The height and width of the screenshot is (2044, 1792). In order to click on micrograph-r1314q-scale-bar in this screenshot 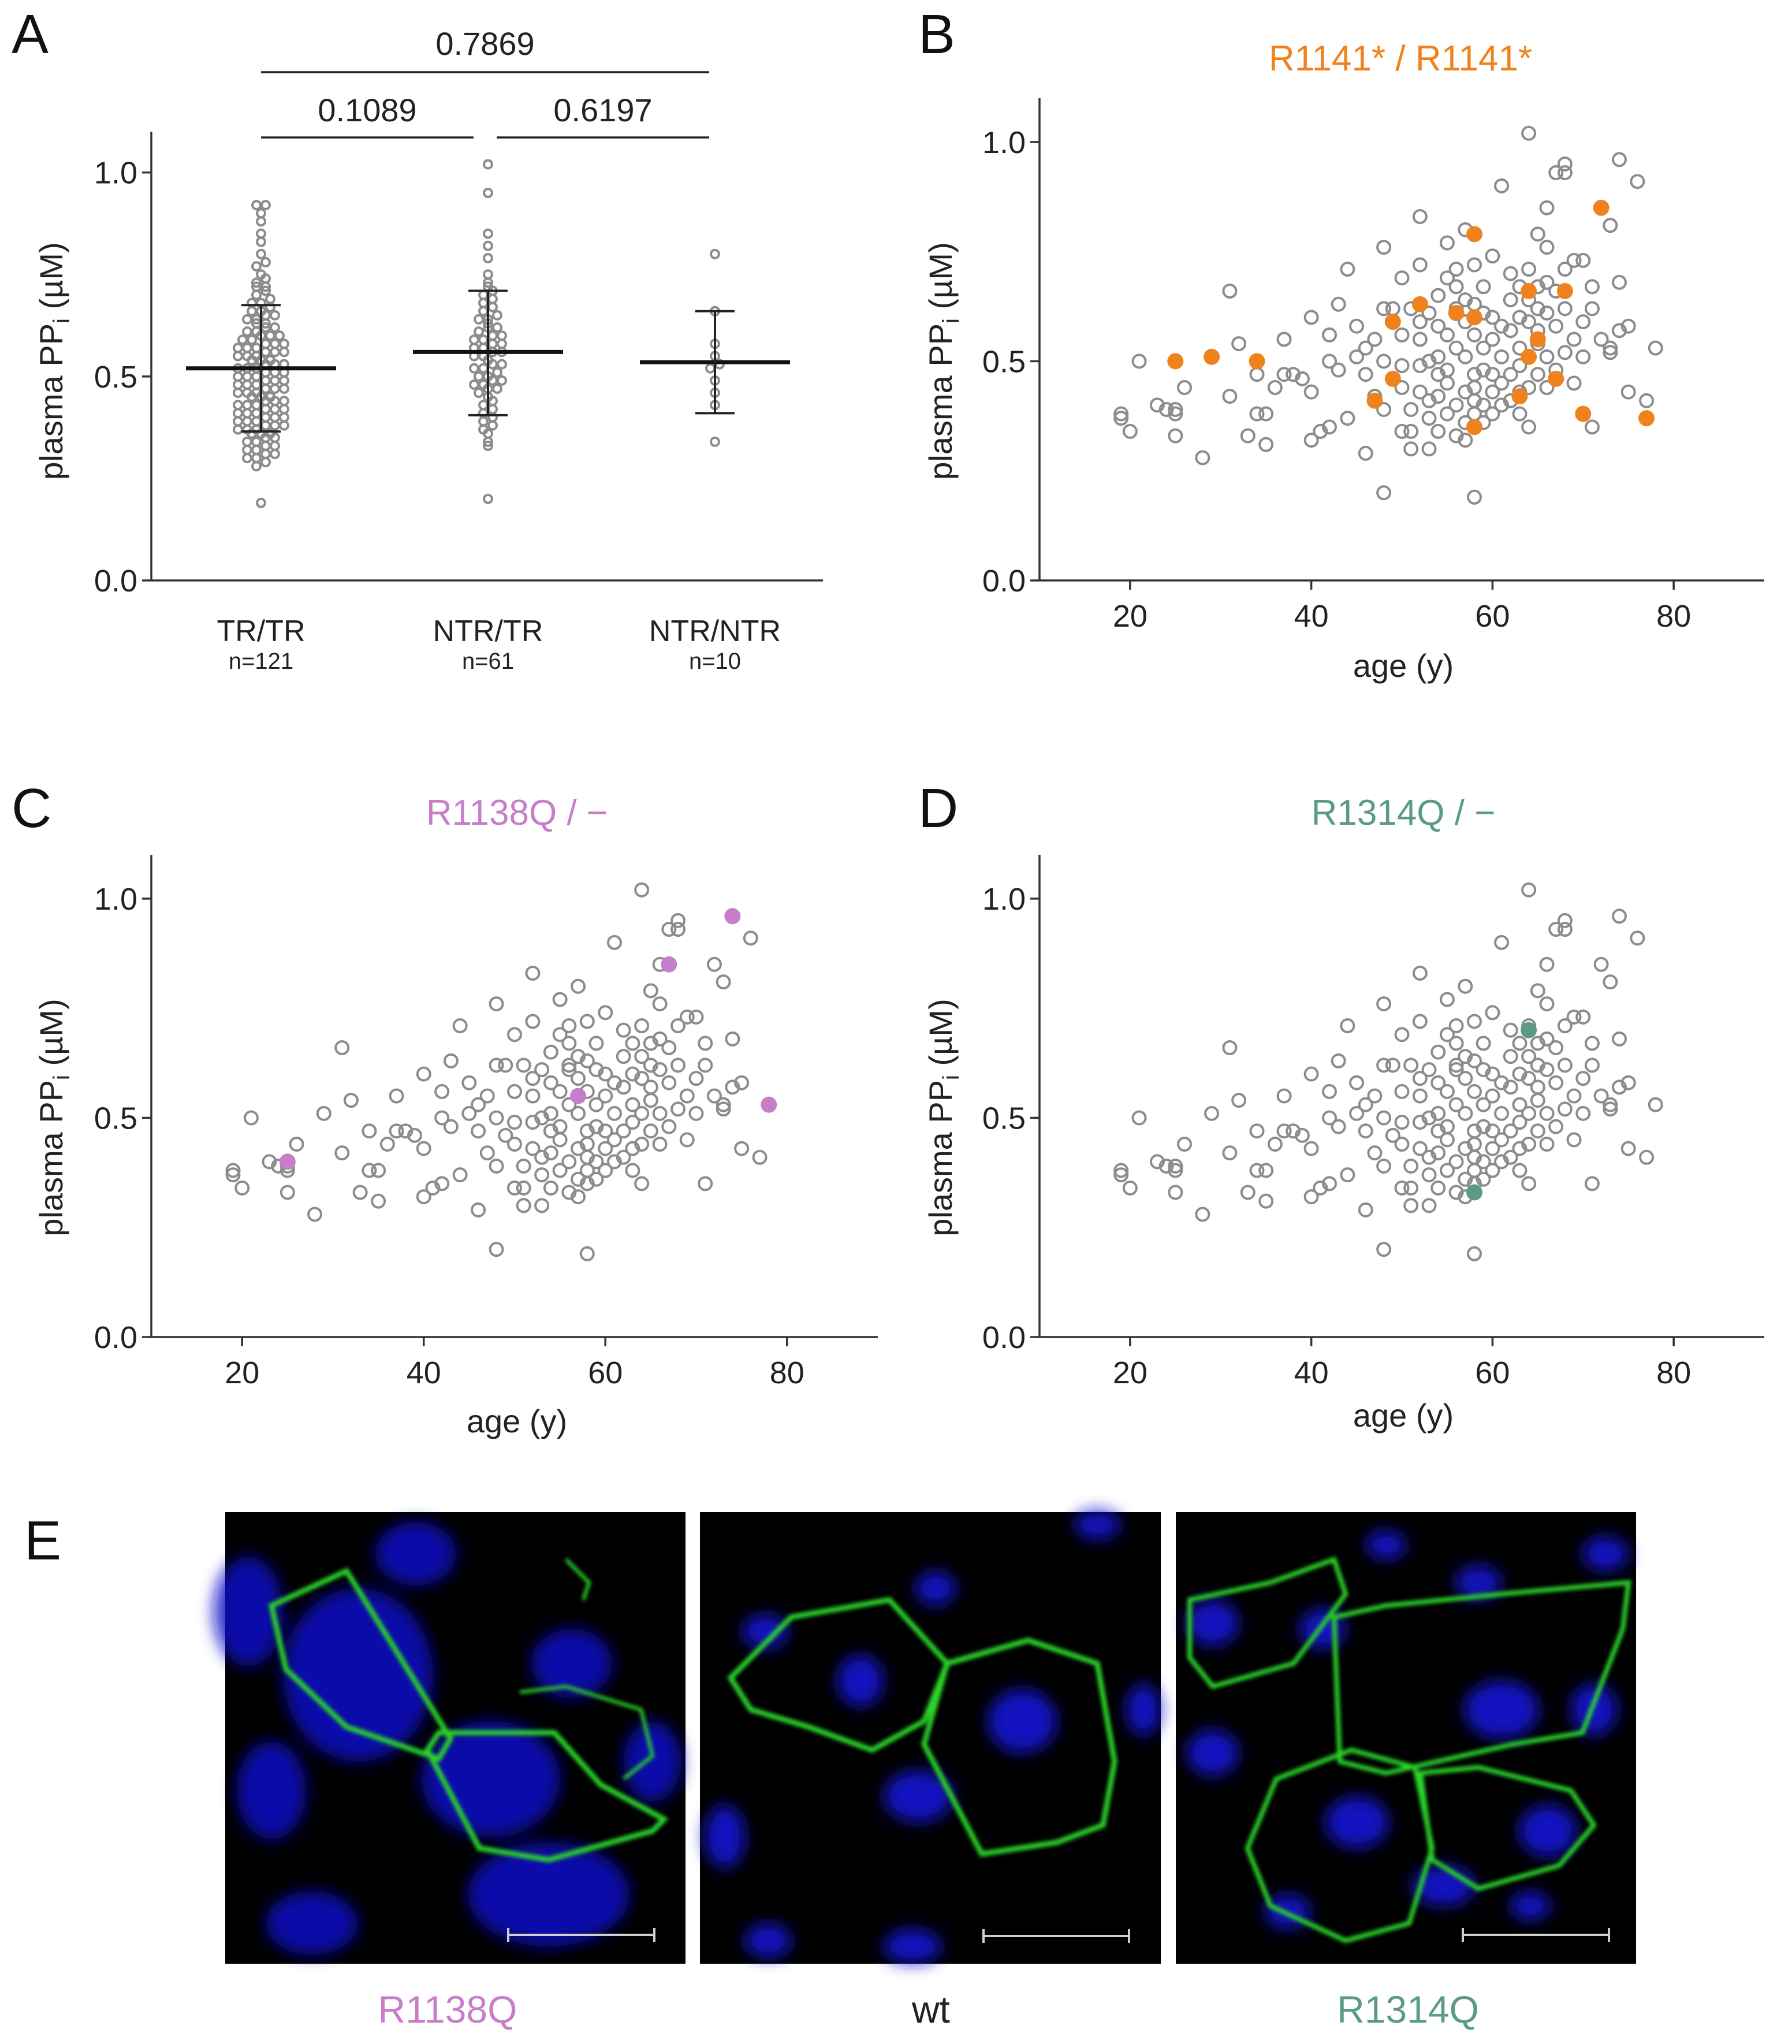, I will do `click(1536, 1935)`.